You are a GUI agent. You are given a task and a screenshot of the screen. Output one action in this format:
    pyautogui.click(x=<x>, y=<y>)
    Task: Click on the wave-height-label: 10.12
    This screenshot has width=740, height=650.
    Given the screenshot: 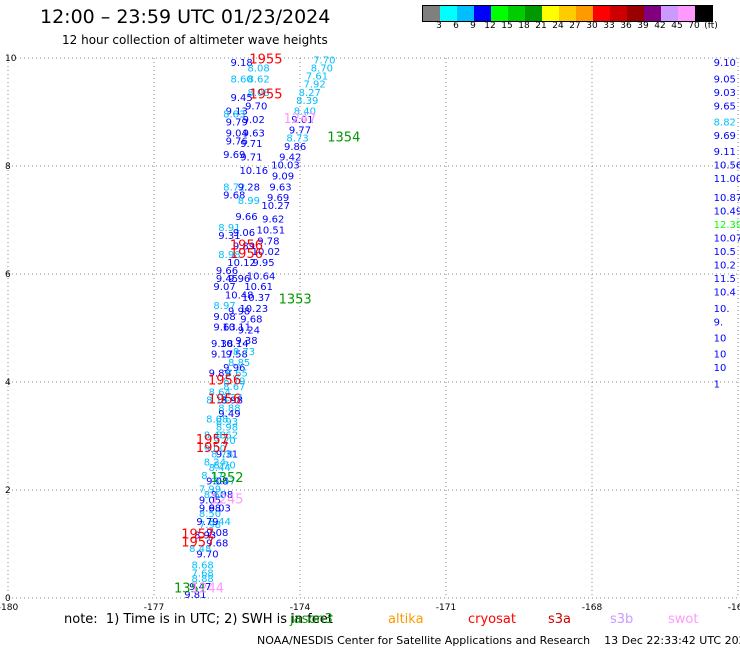 What is the action you would take?
    pyautogui.click(x=241, y=263)
    